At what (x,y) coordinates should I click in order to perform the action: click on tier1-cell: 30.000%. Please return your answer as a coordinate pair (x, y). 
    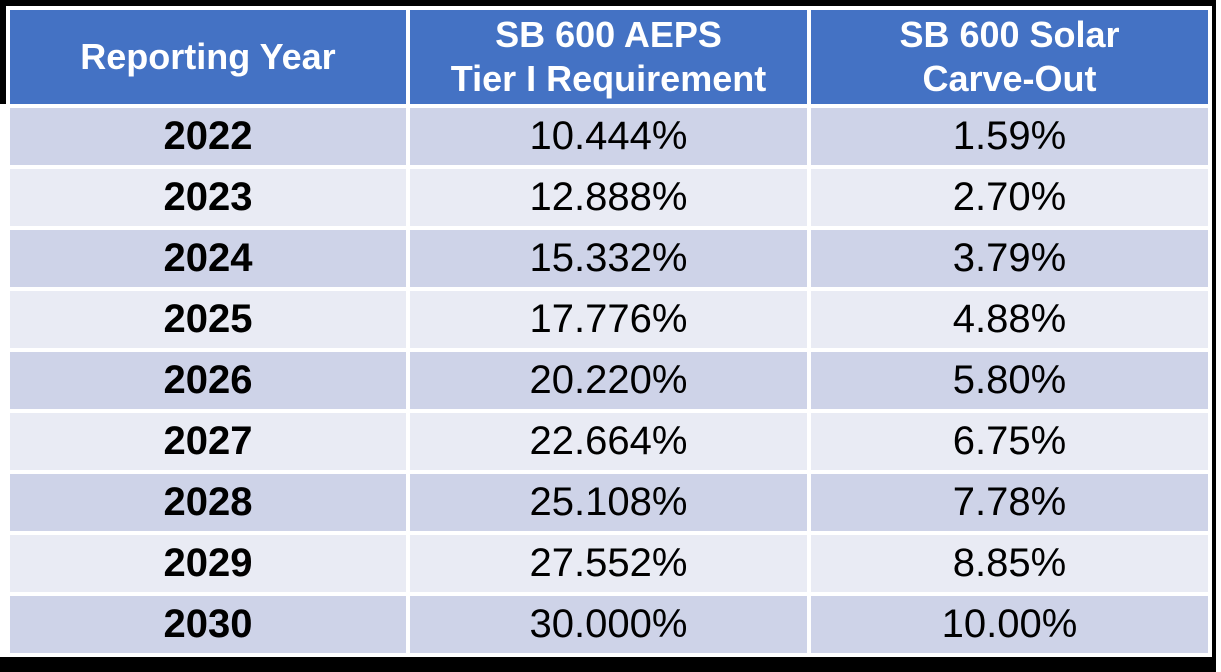
    Looking at the image, I should click on (608, 624).